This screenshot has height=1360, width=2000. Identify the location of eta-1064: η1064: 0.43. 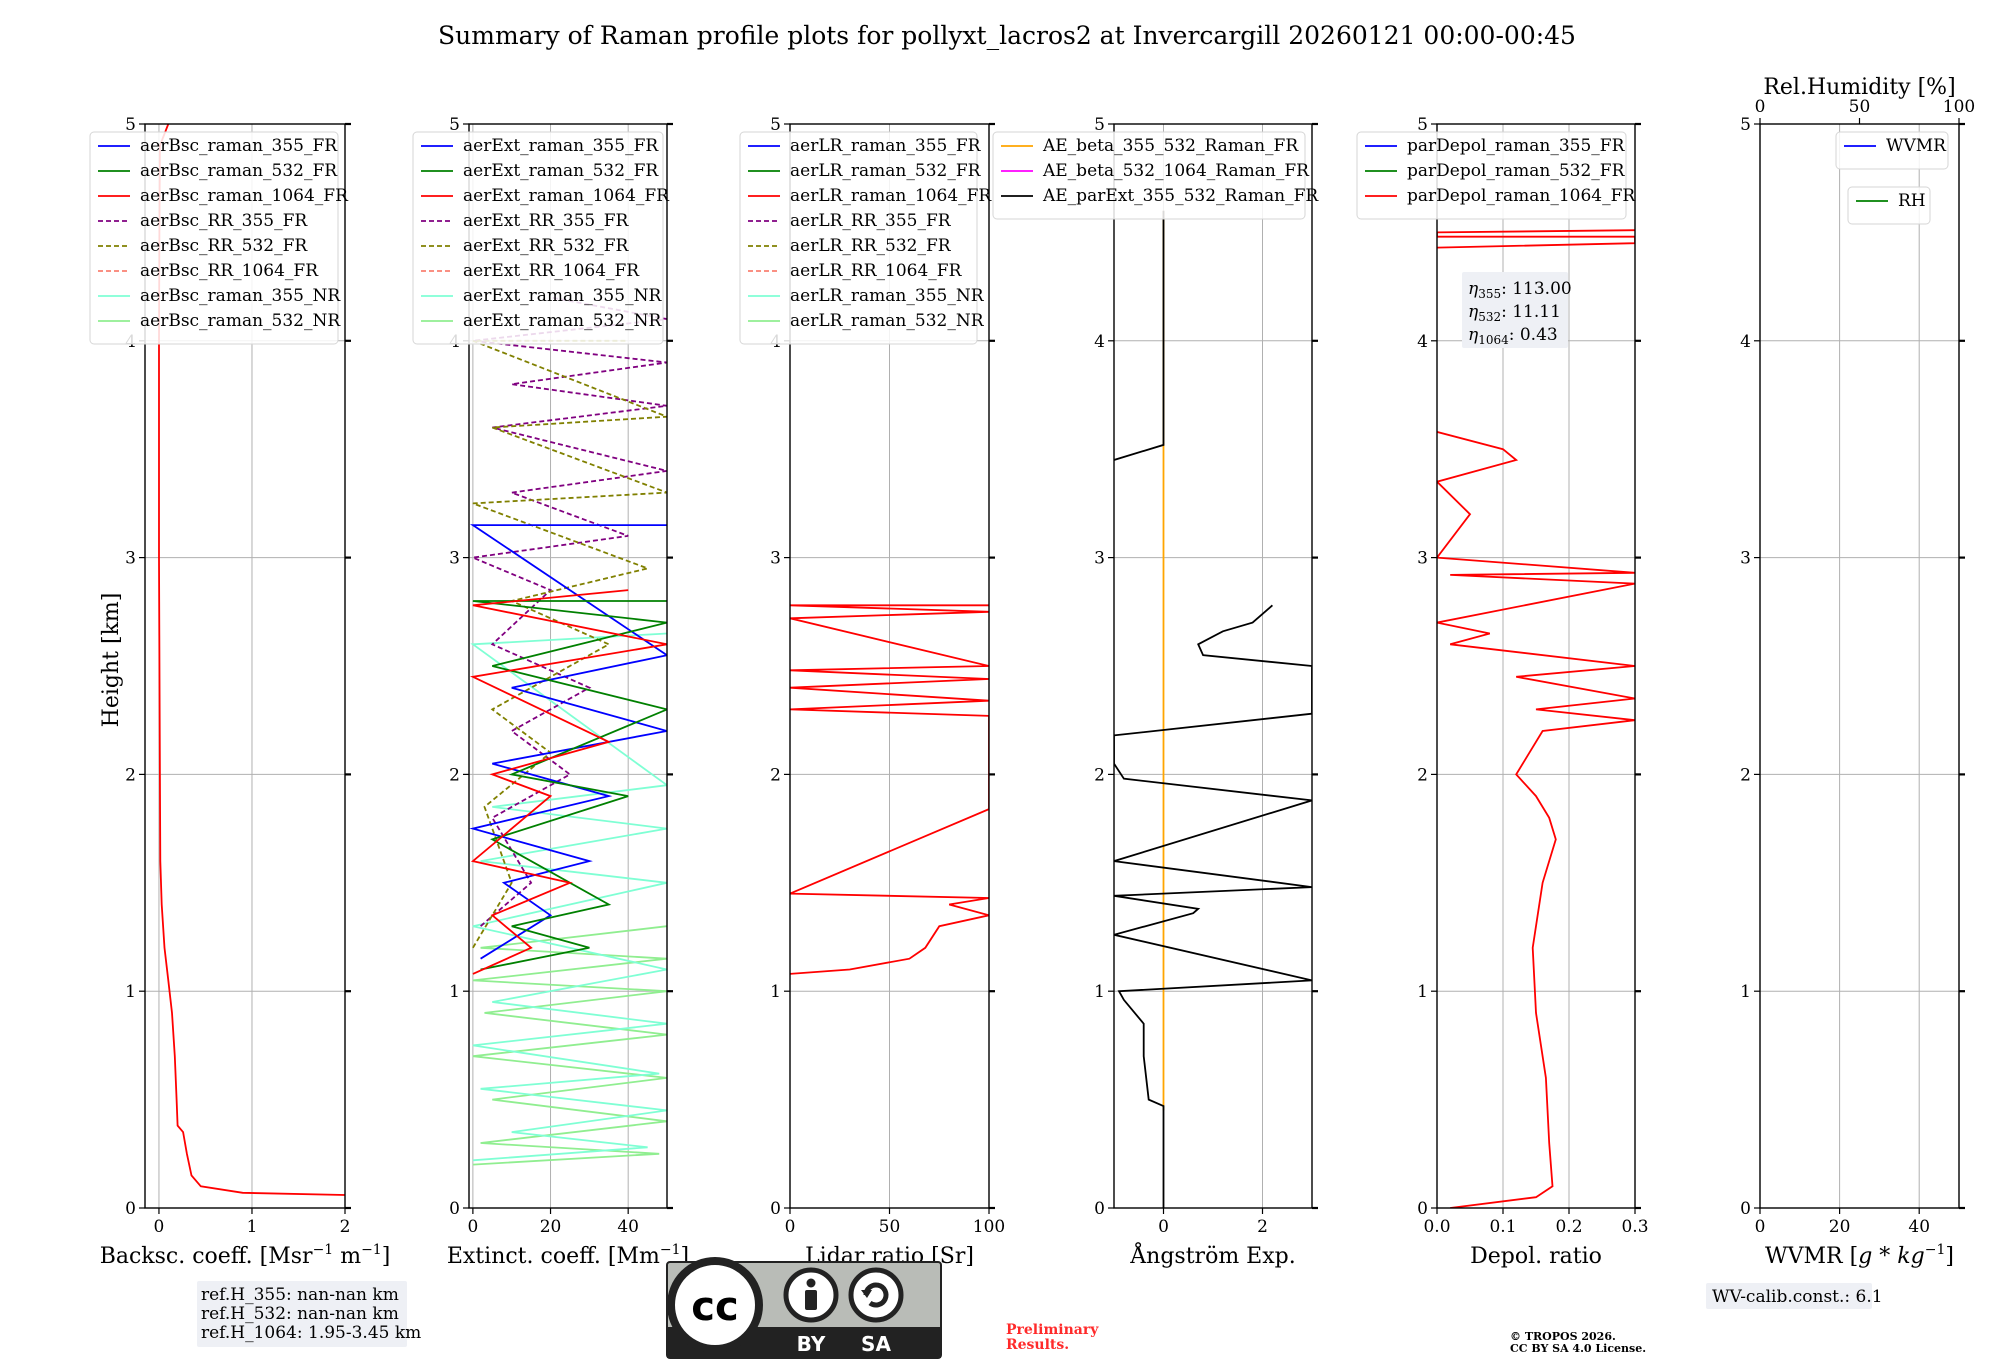
(1513, 336).